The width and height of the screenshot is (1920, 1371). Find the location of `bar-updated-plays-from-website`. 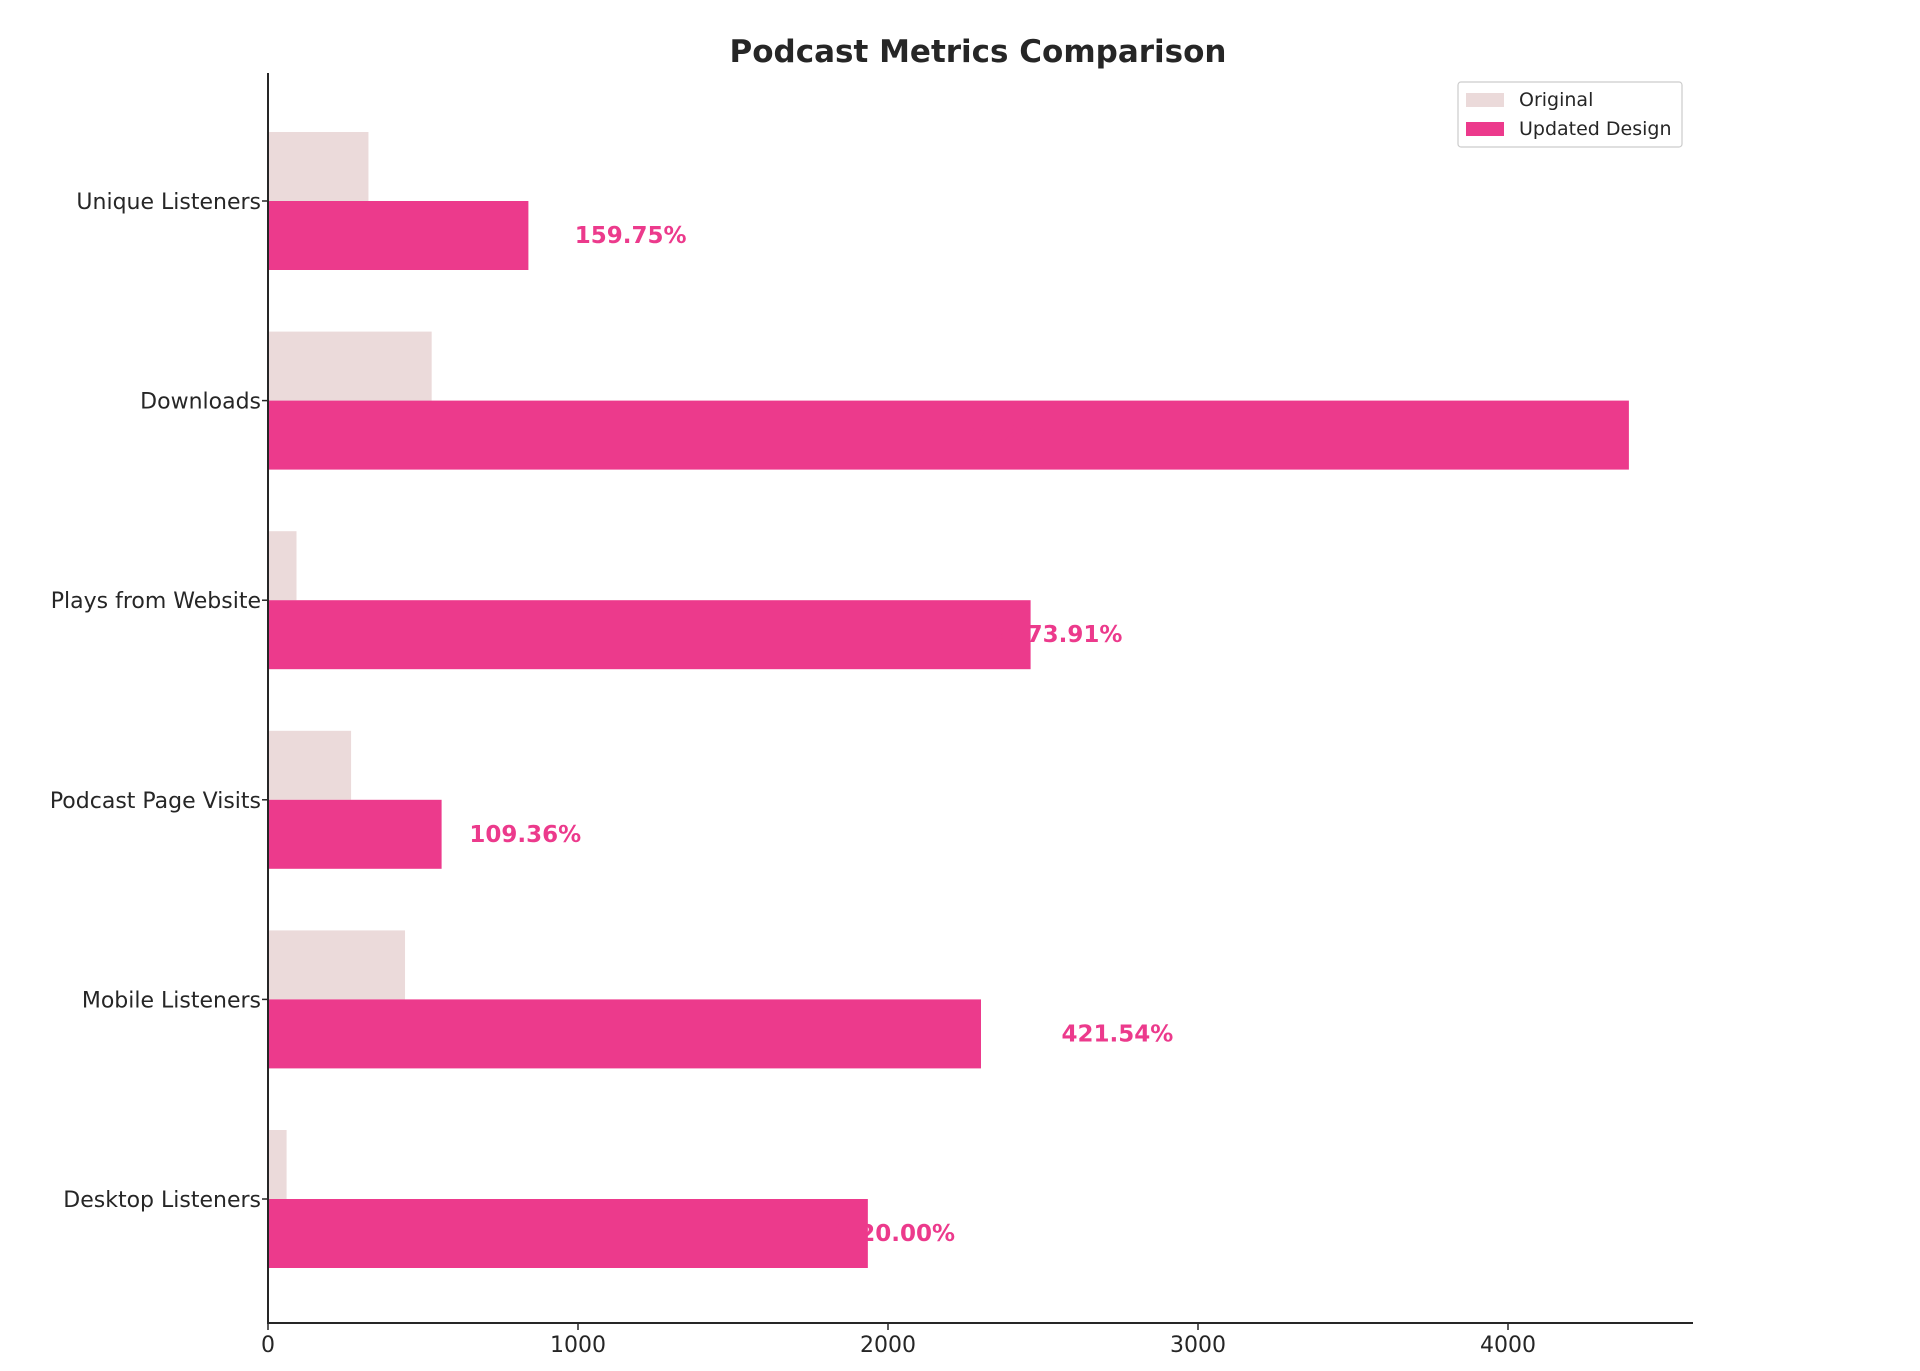

bar-updated-plays-from-website is located at coordinates (649, 635).